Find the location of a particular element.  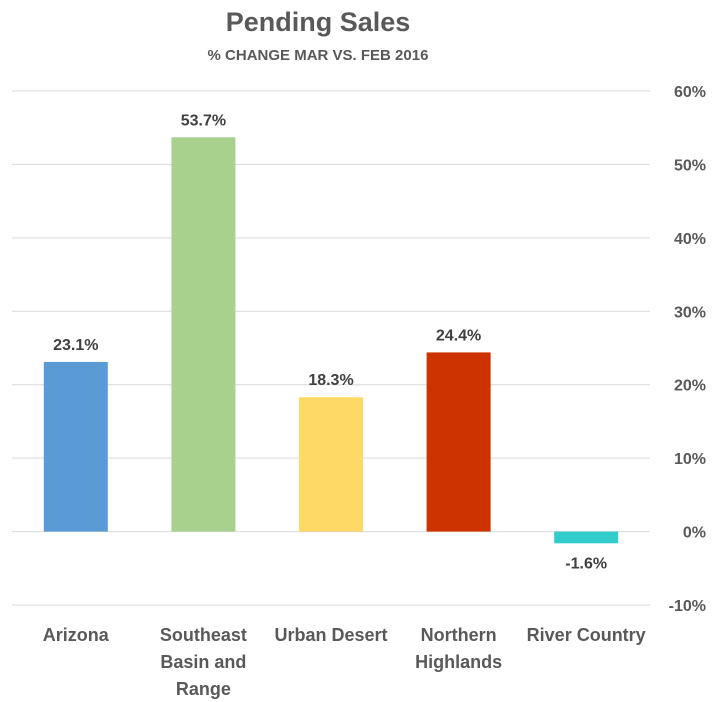

y-tick-label: 0% is located at coordinates (694, 533).